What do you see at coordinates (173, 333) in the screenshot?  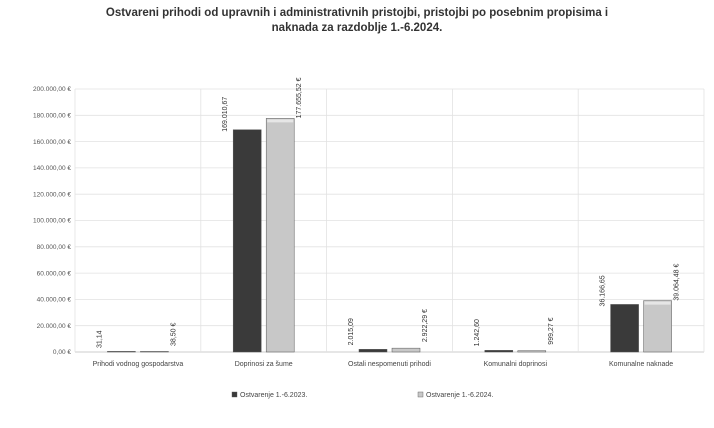 I see `data-label: 38,50 €` at bounding box center [173, 333].